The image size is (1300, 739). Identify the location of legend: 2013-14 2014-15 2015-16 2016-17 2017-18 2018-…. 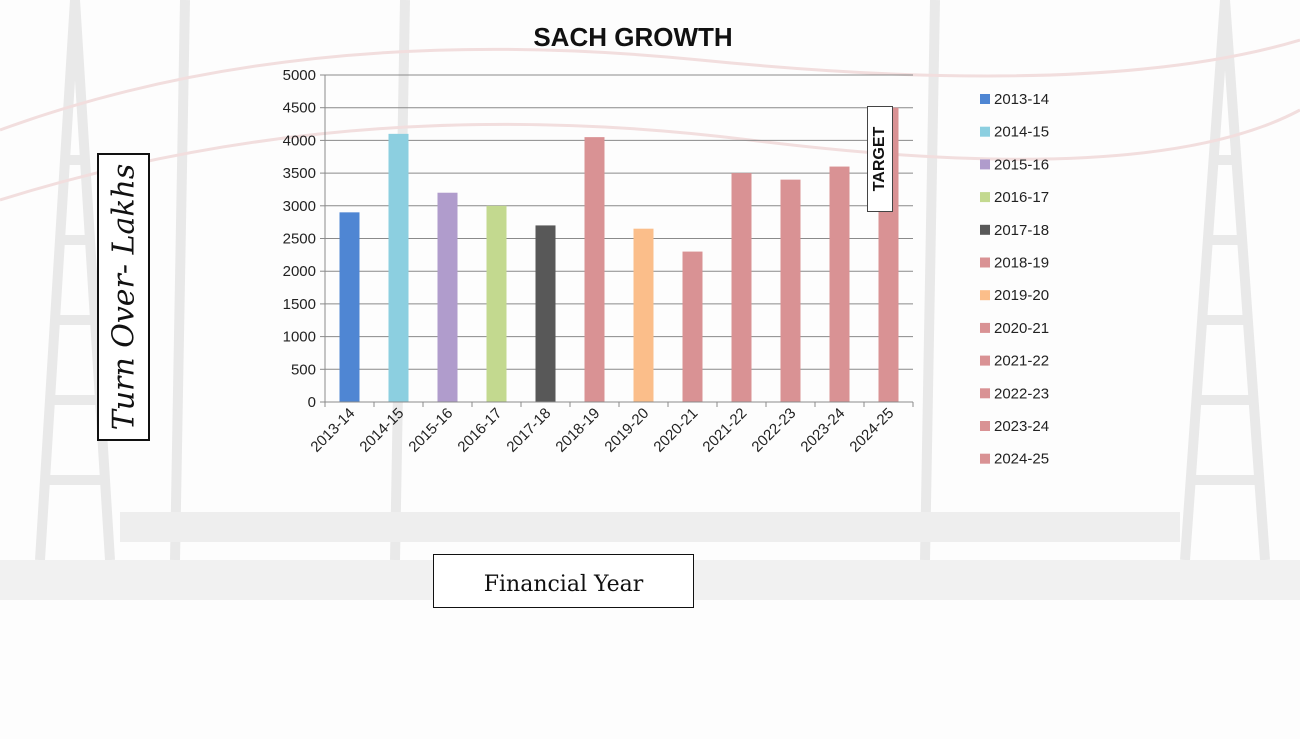
(1014, 279).